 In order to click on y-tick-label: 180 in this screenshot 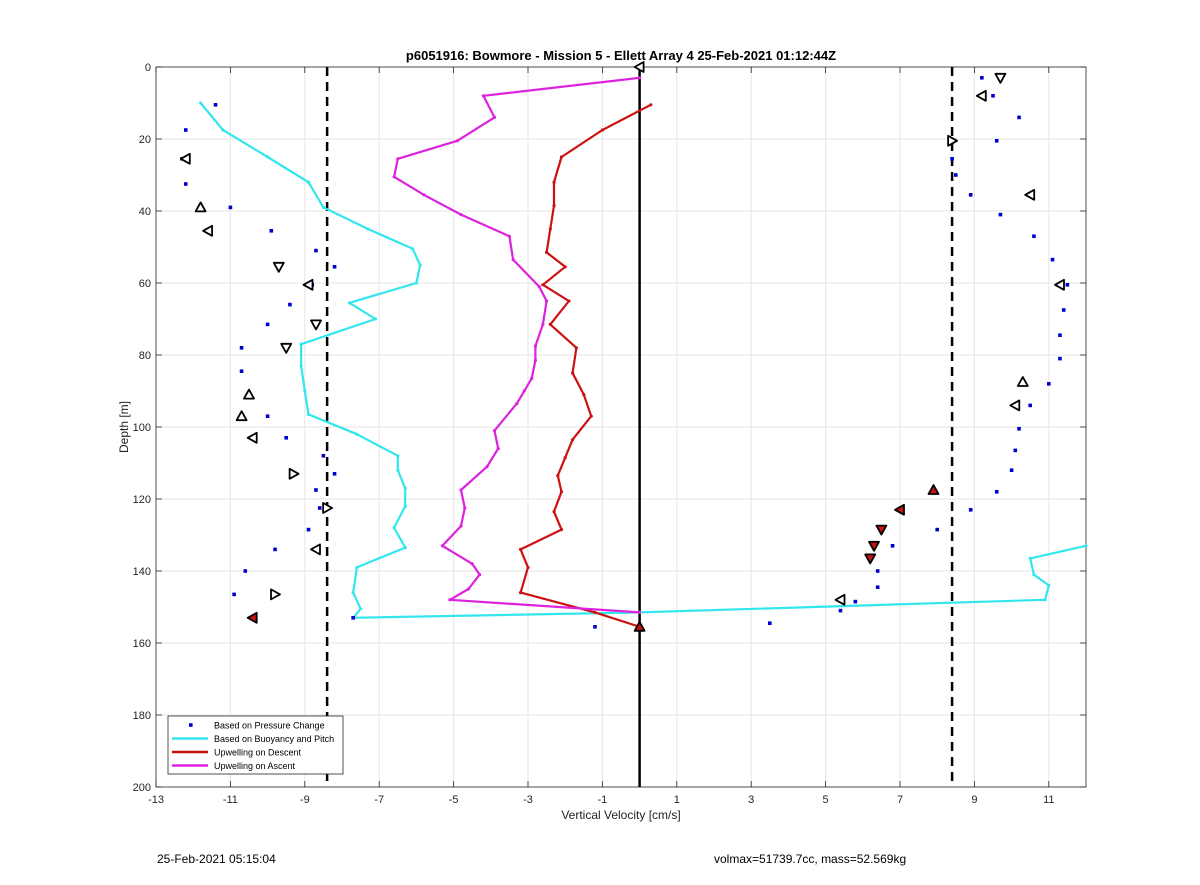, I will do `click(142, 716)`.